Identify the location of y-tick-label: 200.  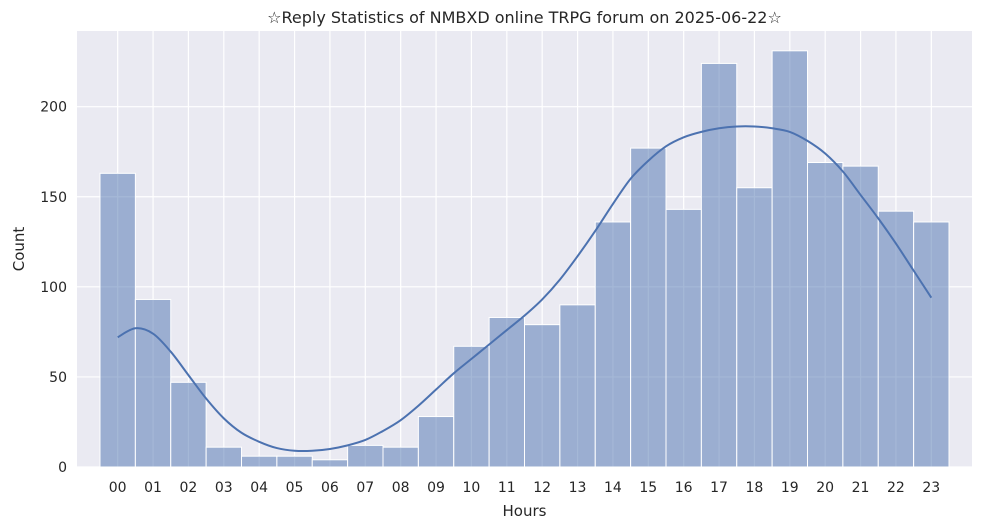
(53, 108).